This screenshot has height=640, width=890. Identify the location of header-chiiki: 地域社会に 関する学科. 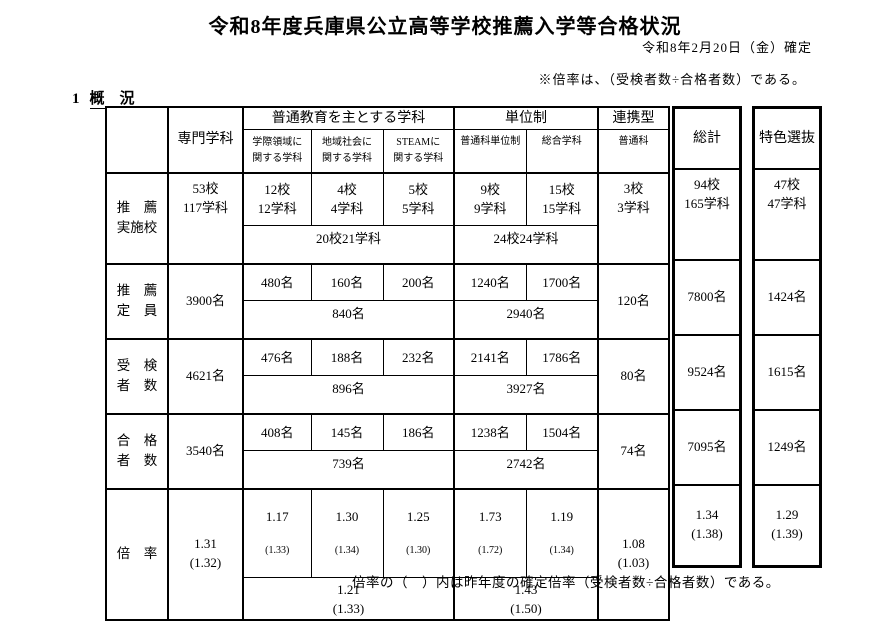
(347, 151).